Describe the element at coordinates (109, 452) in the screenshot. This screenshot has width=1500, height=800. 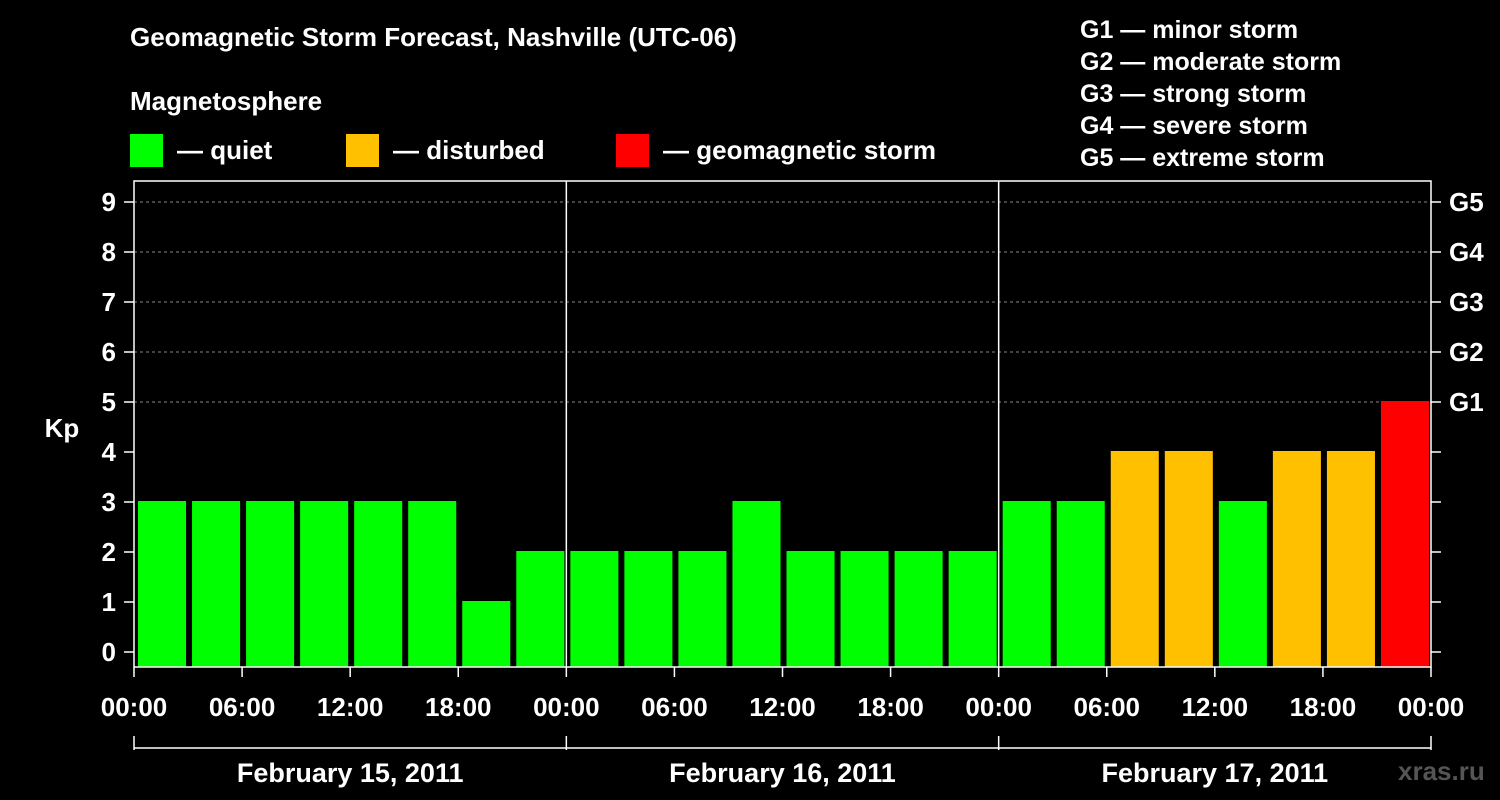
I see `y-tick-label-4: 4` at that location.